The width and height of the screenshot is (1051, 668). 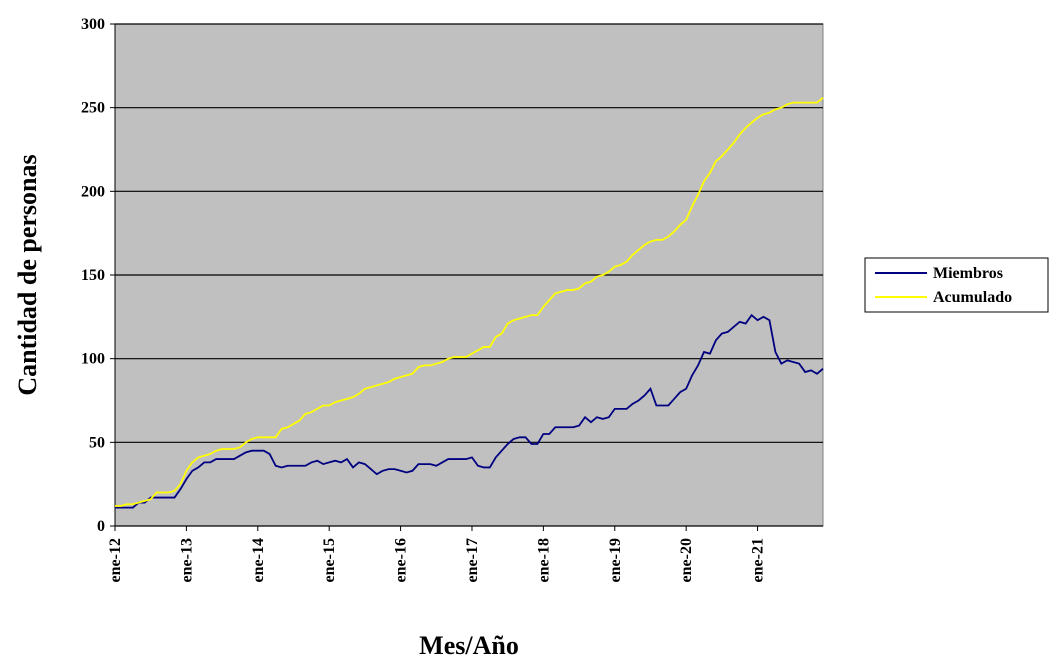 I want to click on legend-label: Miembros, so click(x=968, y=273).